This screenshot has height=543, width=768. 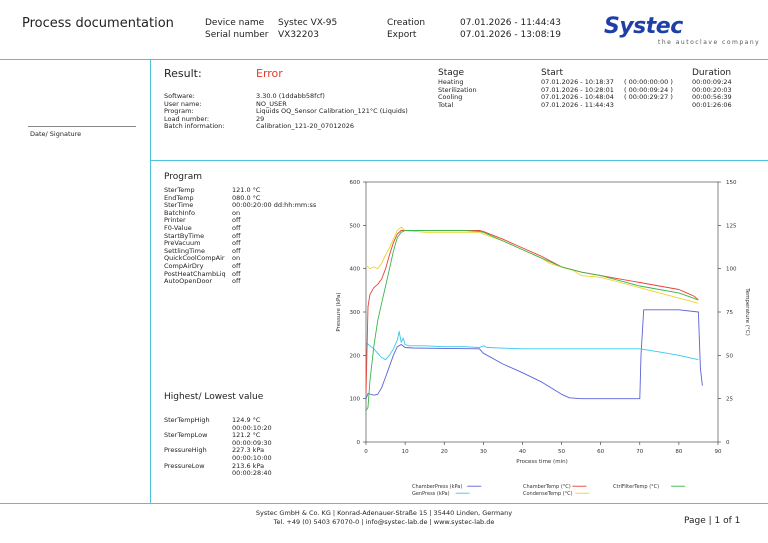 What do you see at coordinates (246, 420) in the screenshot?
I see `extreme-value: 124.9 °C` at bounding box center [246, 420].